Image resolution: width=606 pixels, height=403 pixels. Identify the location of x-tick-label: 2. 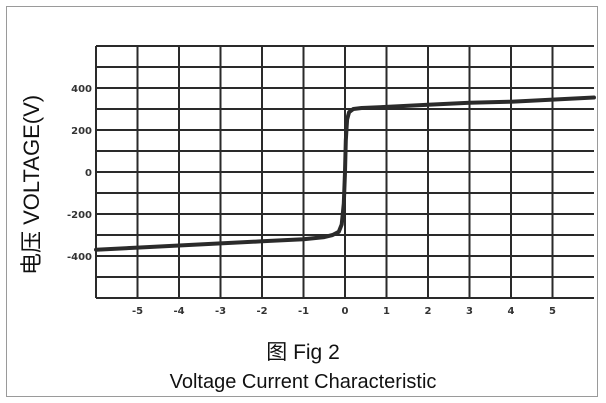
(428, 311).